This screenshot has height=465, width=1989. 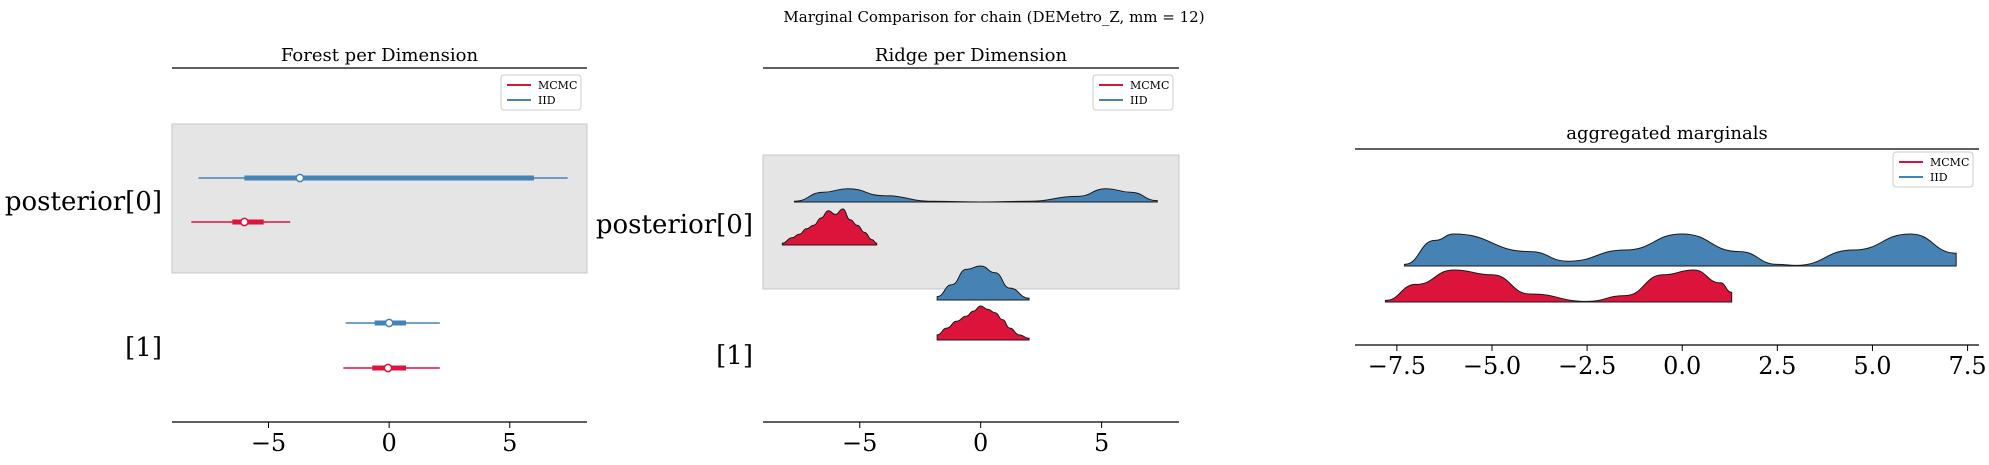 I want to click on panel-title: Forest per Dimension, so click(x=380, y=55).